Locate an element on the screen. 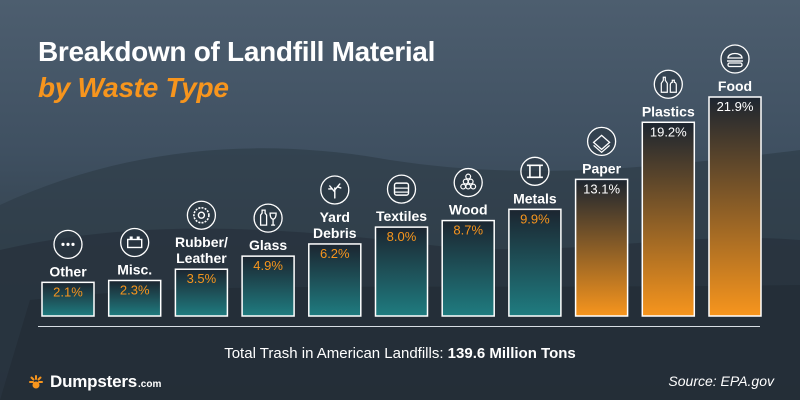  data-label: 8.7% is located at coordinates (468, 230).